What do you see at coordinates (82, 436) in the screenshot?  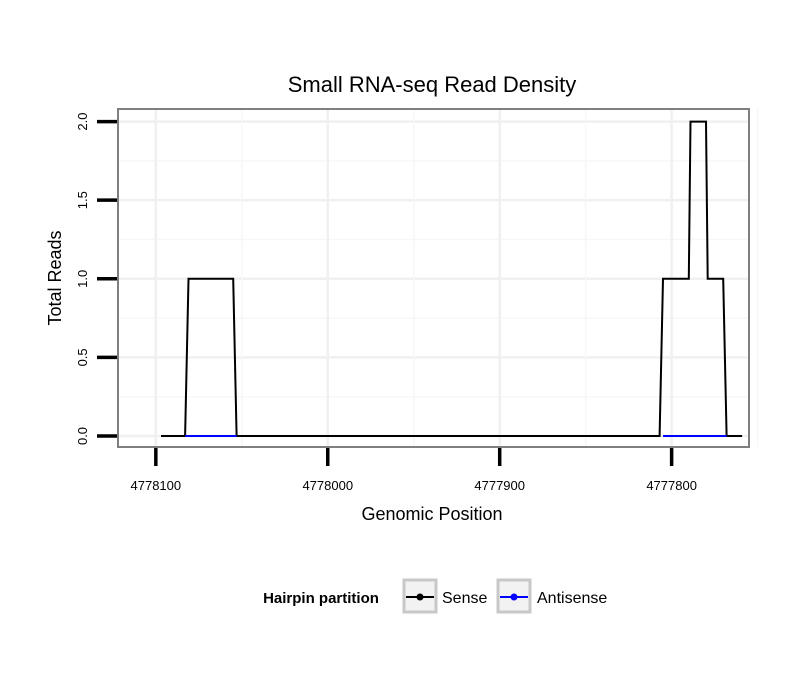 I see `y-tick-label: 0.0` at bounding box center [82, 436].